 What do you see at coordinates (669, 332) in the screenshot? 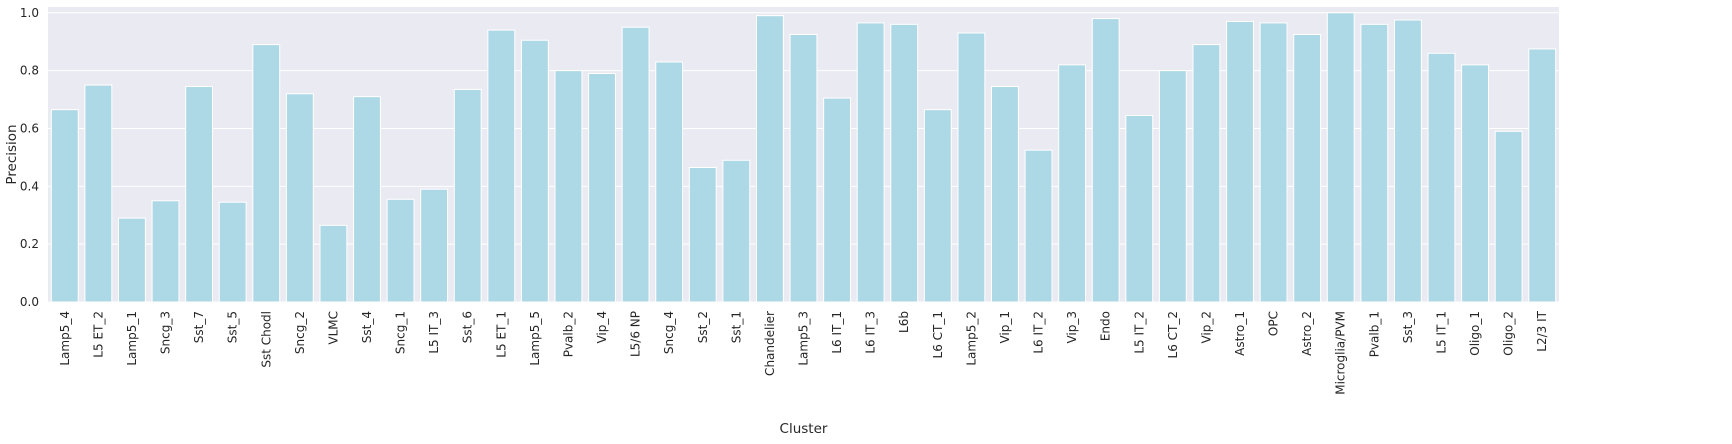
I see `x-tick-label: Sncg_4` at bounding box center [669, 332].